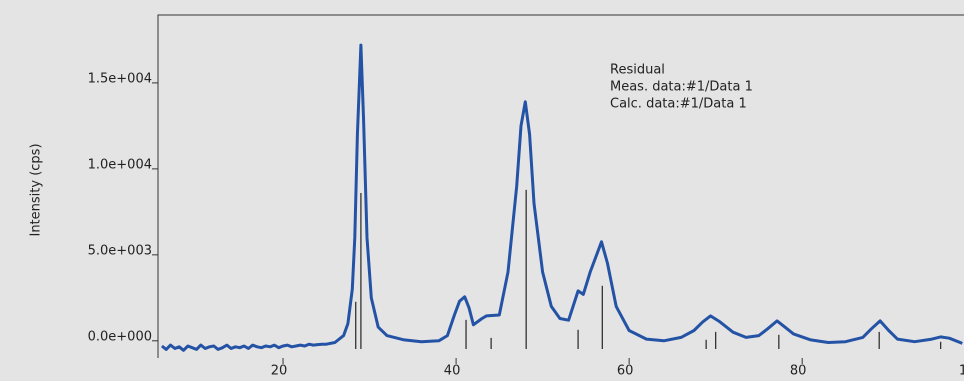 This screenshot has height=381, width=964. What do you see at coordinates (637, 70) in the screenshot?
I see `annotation: Residual` at bounding box center [637, 70].